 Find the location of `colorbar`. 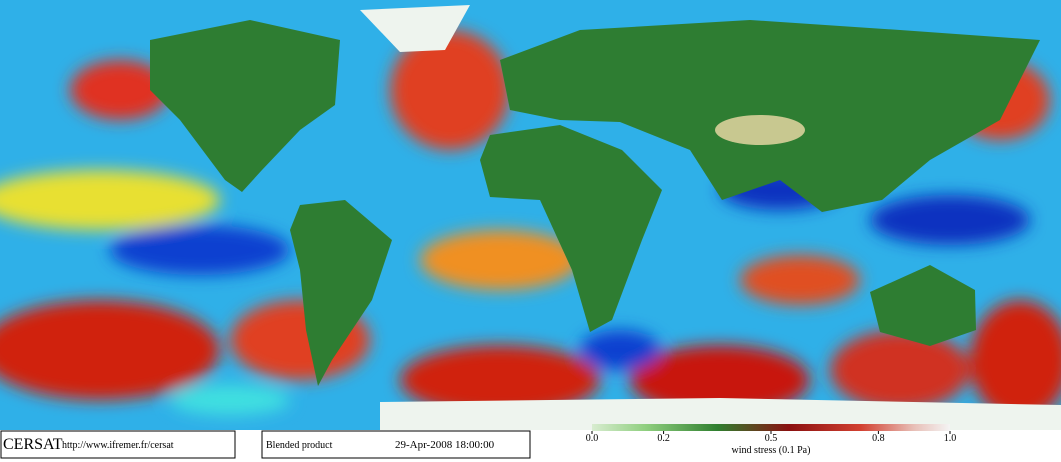

colorbar is located at coordinates (771, 427).